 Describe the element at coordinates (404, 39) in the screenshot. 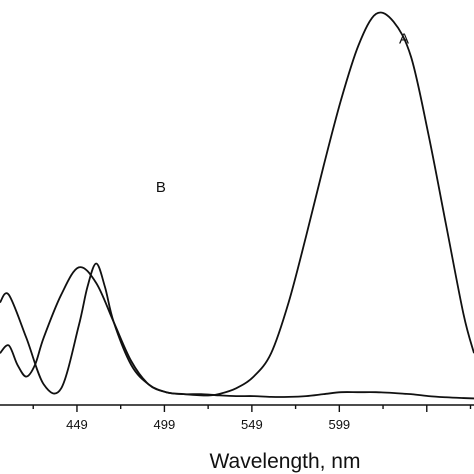

I see `series-label-a: A` at that location.